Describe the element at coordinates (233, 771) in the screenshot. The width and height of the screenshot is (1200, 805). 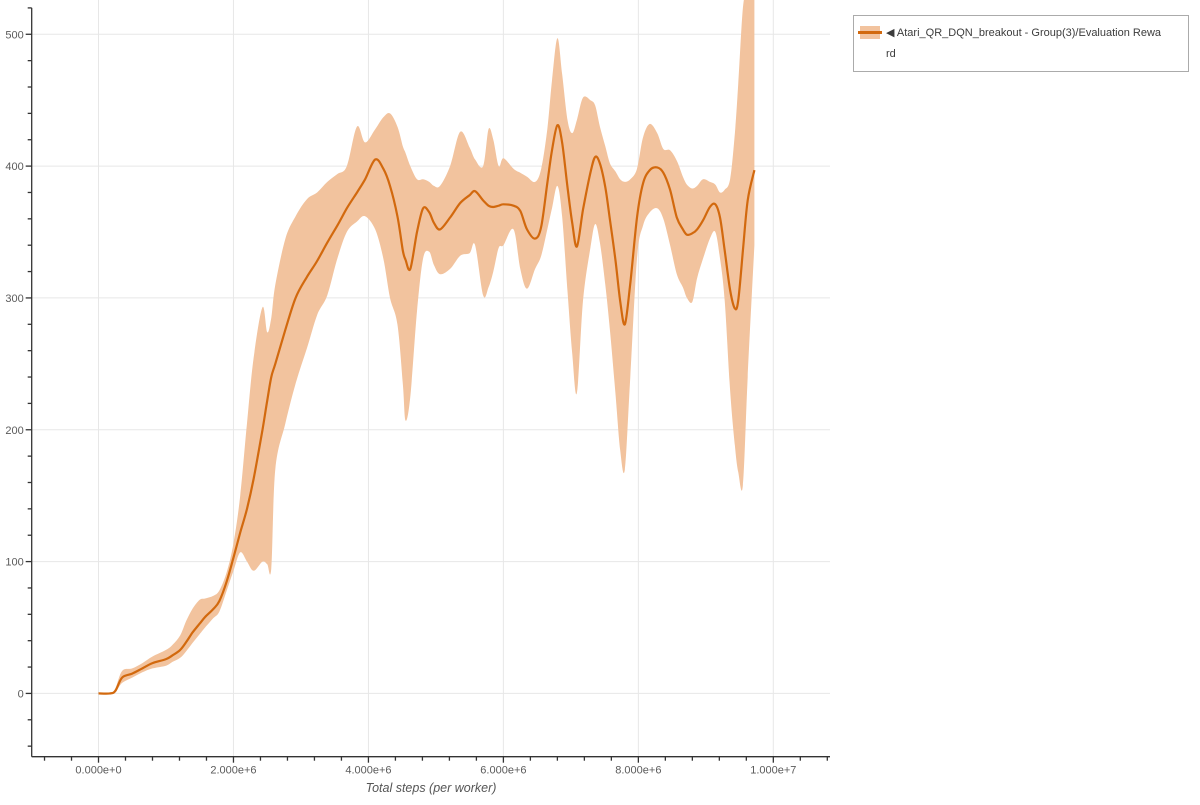
I see `x-tick-label: 2.000e+6` at that location.